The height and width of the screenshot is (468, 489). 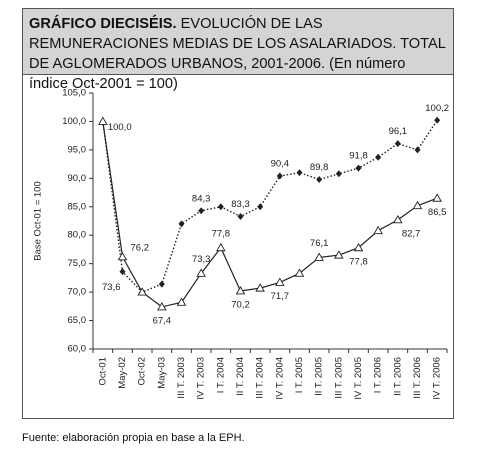 What do you see at coordinates (120, 127) in the screenshot?
I see `value-label: 100,0` at bounding box center [120, 127].